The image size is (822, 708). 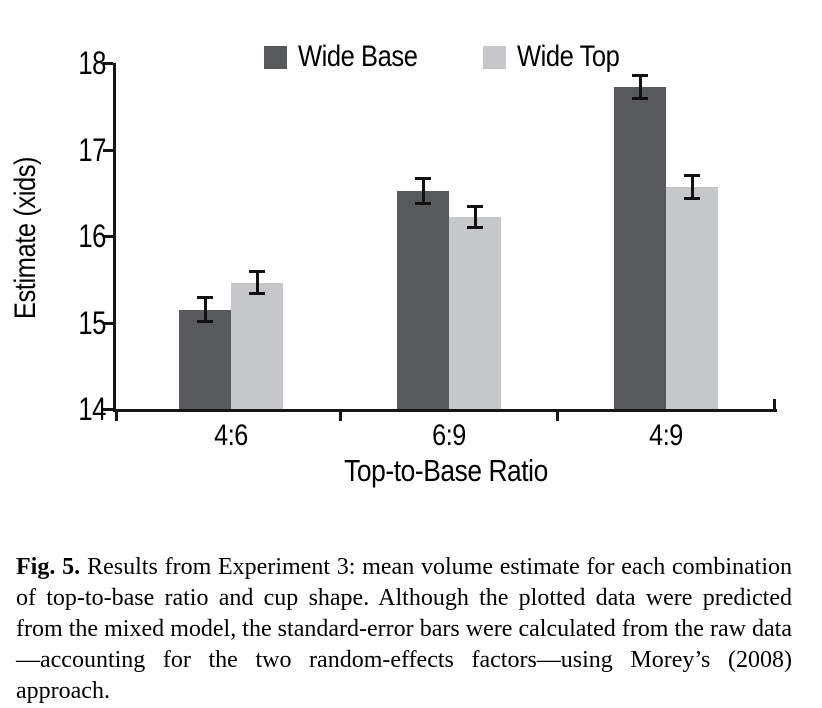 I want to click on legend-entry-wide-top: Wide Top, so click(x=560, y=56).